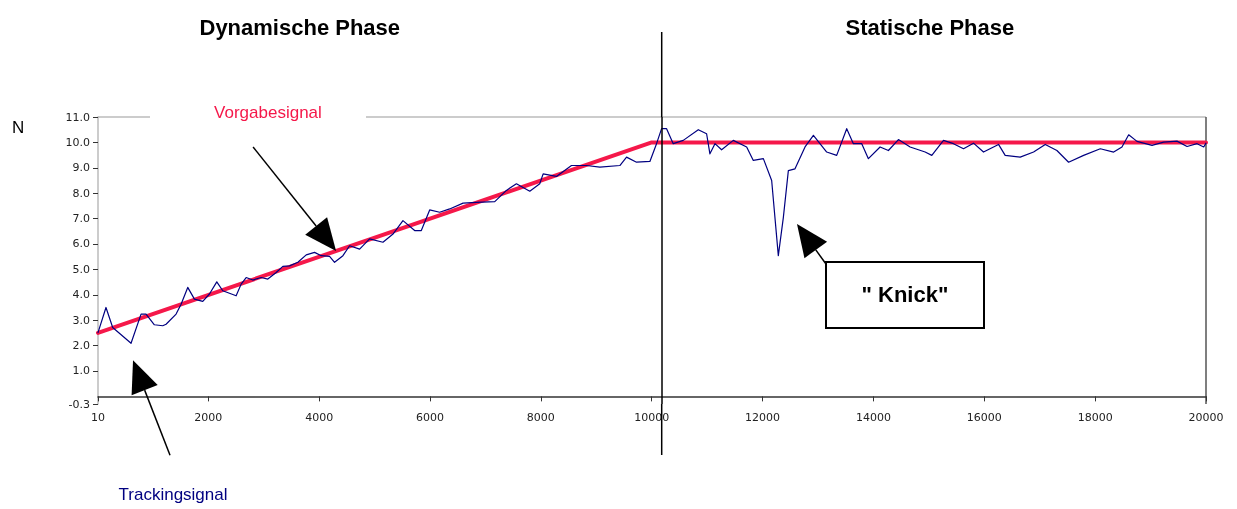  Describe the element at coordinates (81, 371) in the screenshot. I see `y-tick-label: 1.0` at that location.